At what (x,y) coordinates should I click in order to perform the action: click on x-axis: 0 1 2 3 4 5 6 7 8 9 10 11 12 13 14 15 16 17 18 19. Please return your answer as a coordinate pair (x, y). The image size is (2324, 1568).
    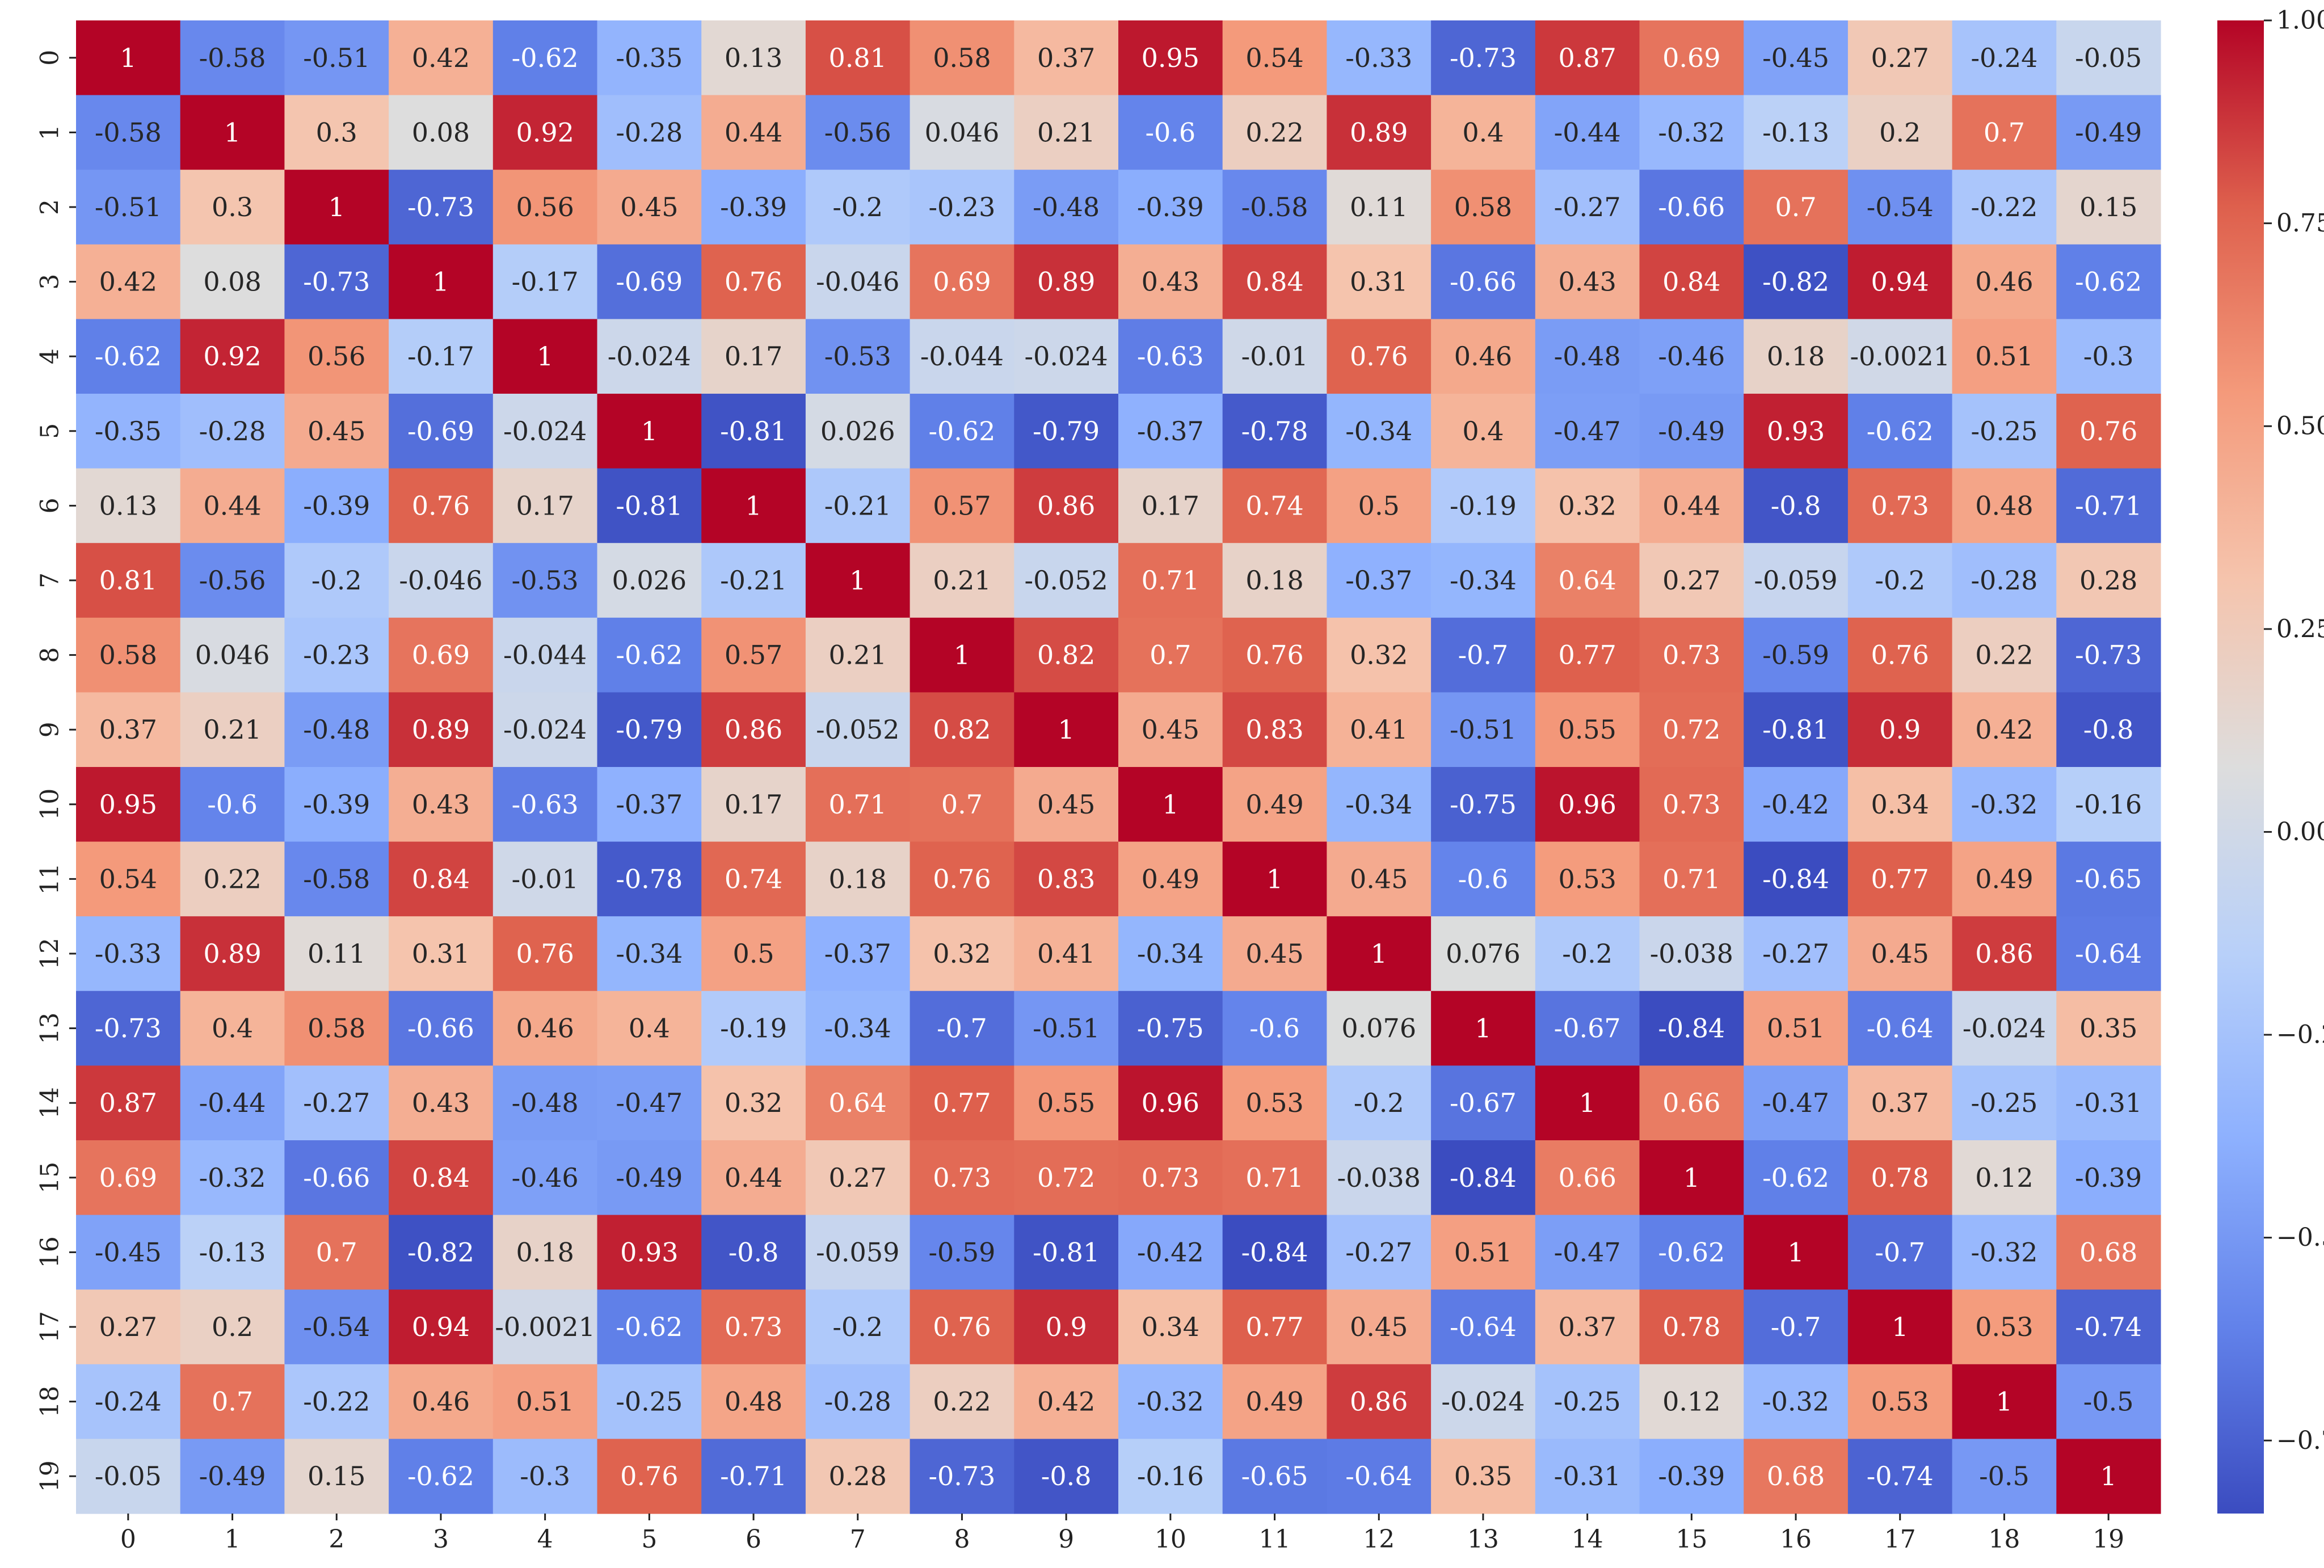
    Looking at the image, I should click on (1122, 1534).